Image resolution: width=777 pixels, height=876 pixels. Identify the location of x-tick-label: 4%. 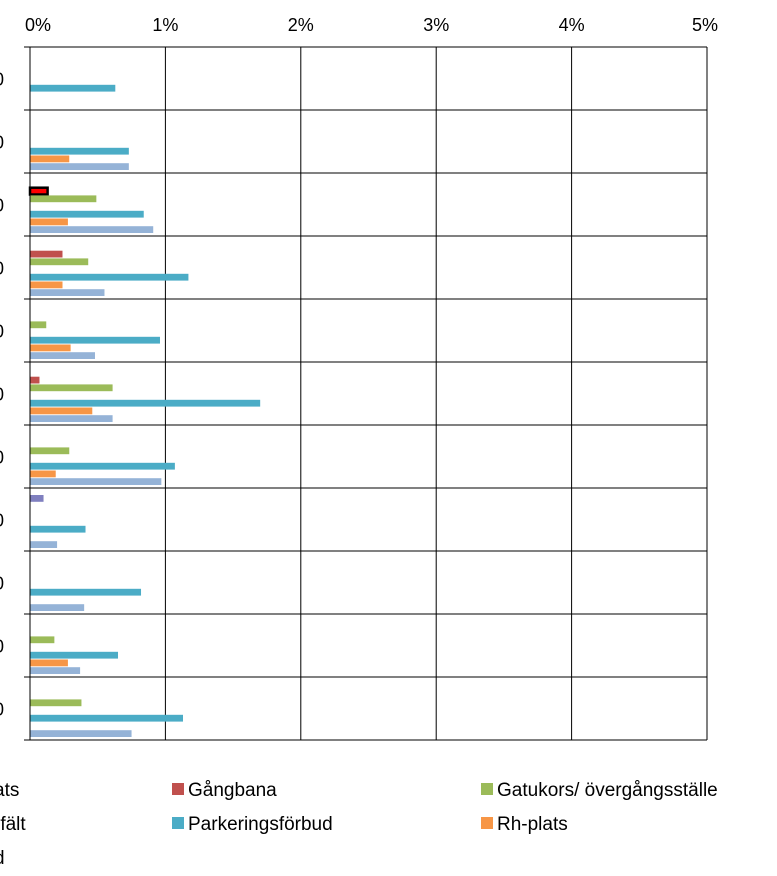
(572, 25).